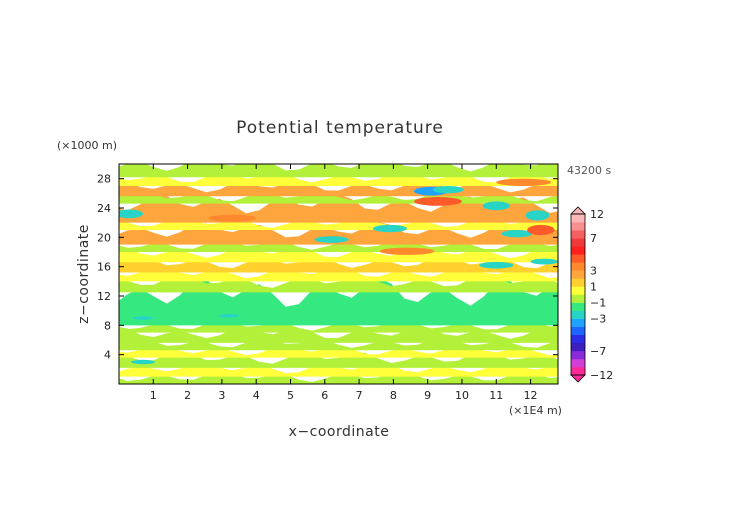 Image resolution: width=752 pixels, height=532 pixels. What do you see at coordinates (107, 325) in the screenshot?
I see `y-tick-label: 8` at bounding box center [107, 325].